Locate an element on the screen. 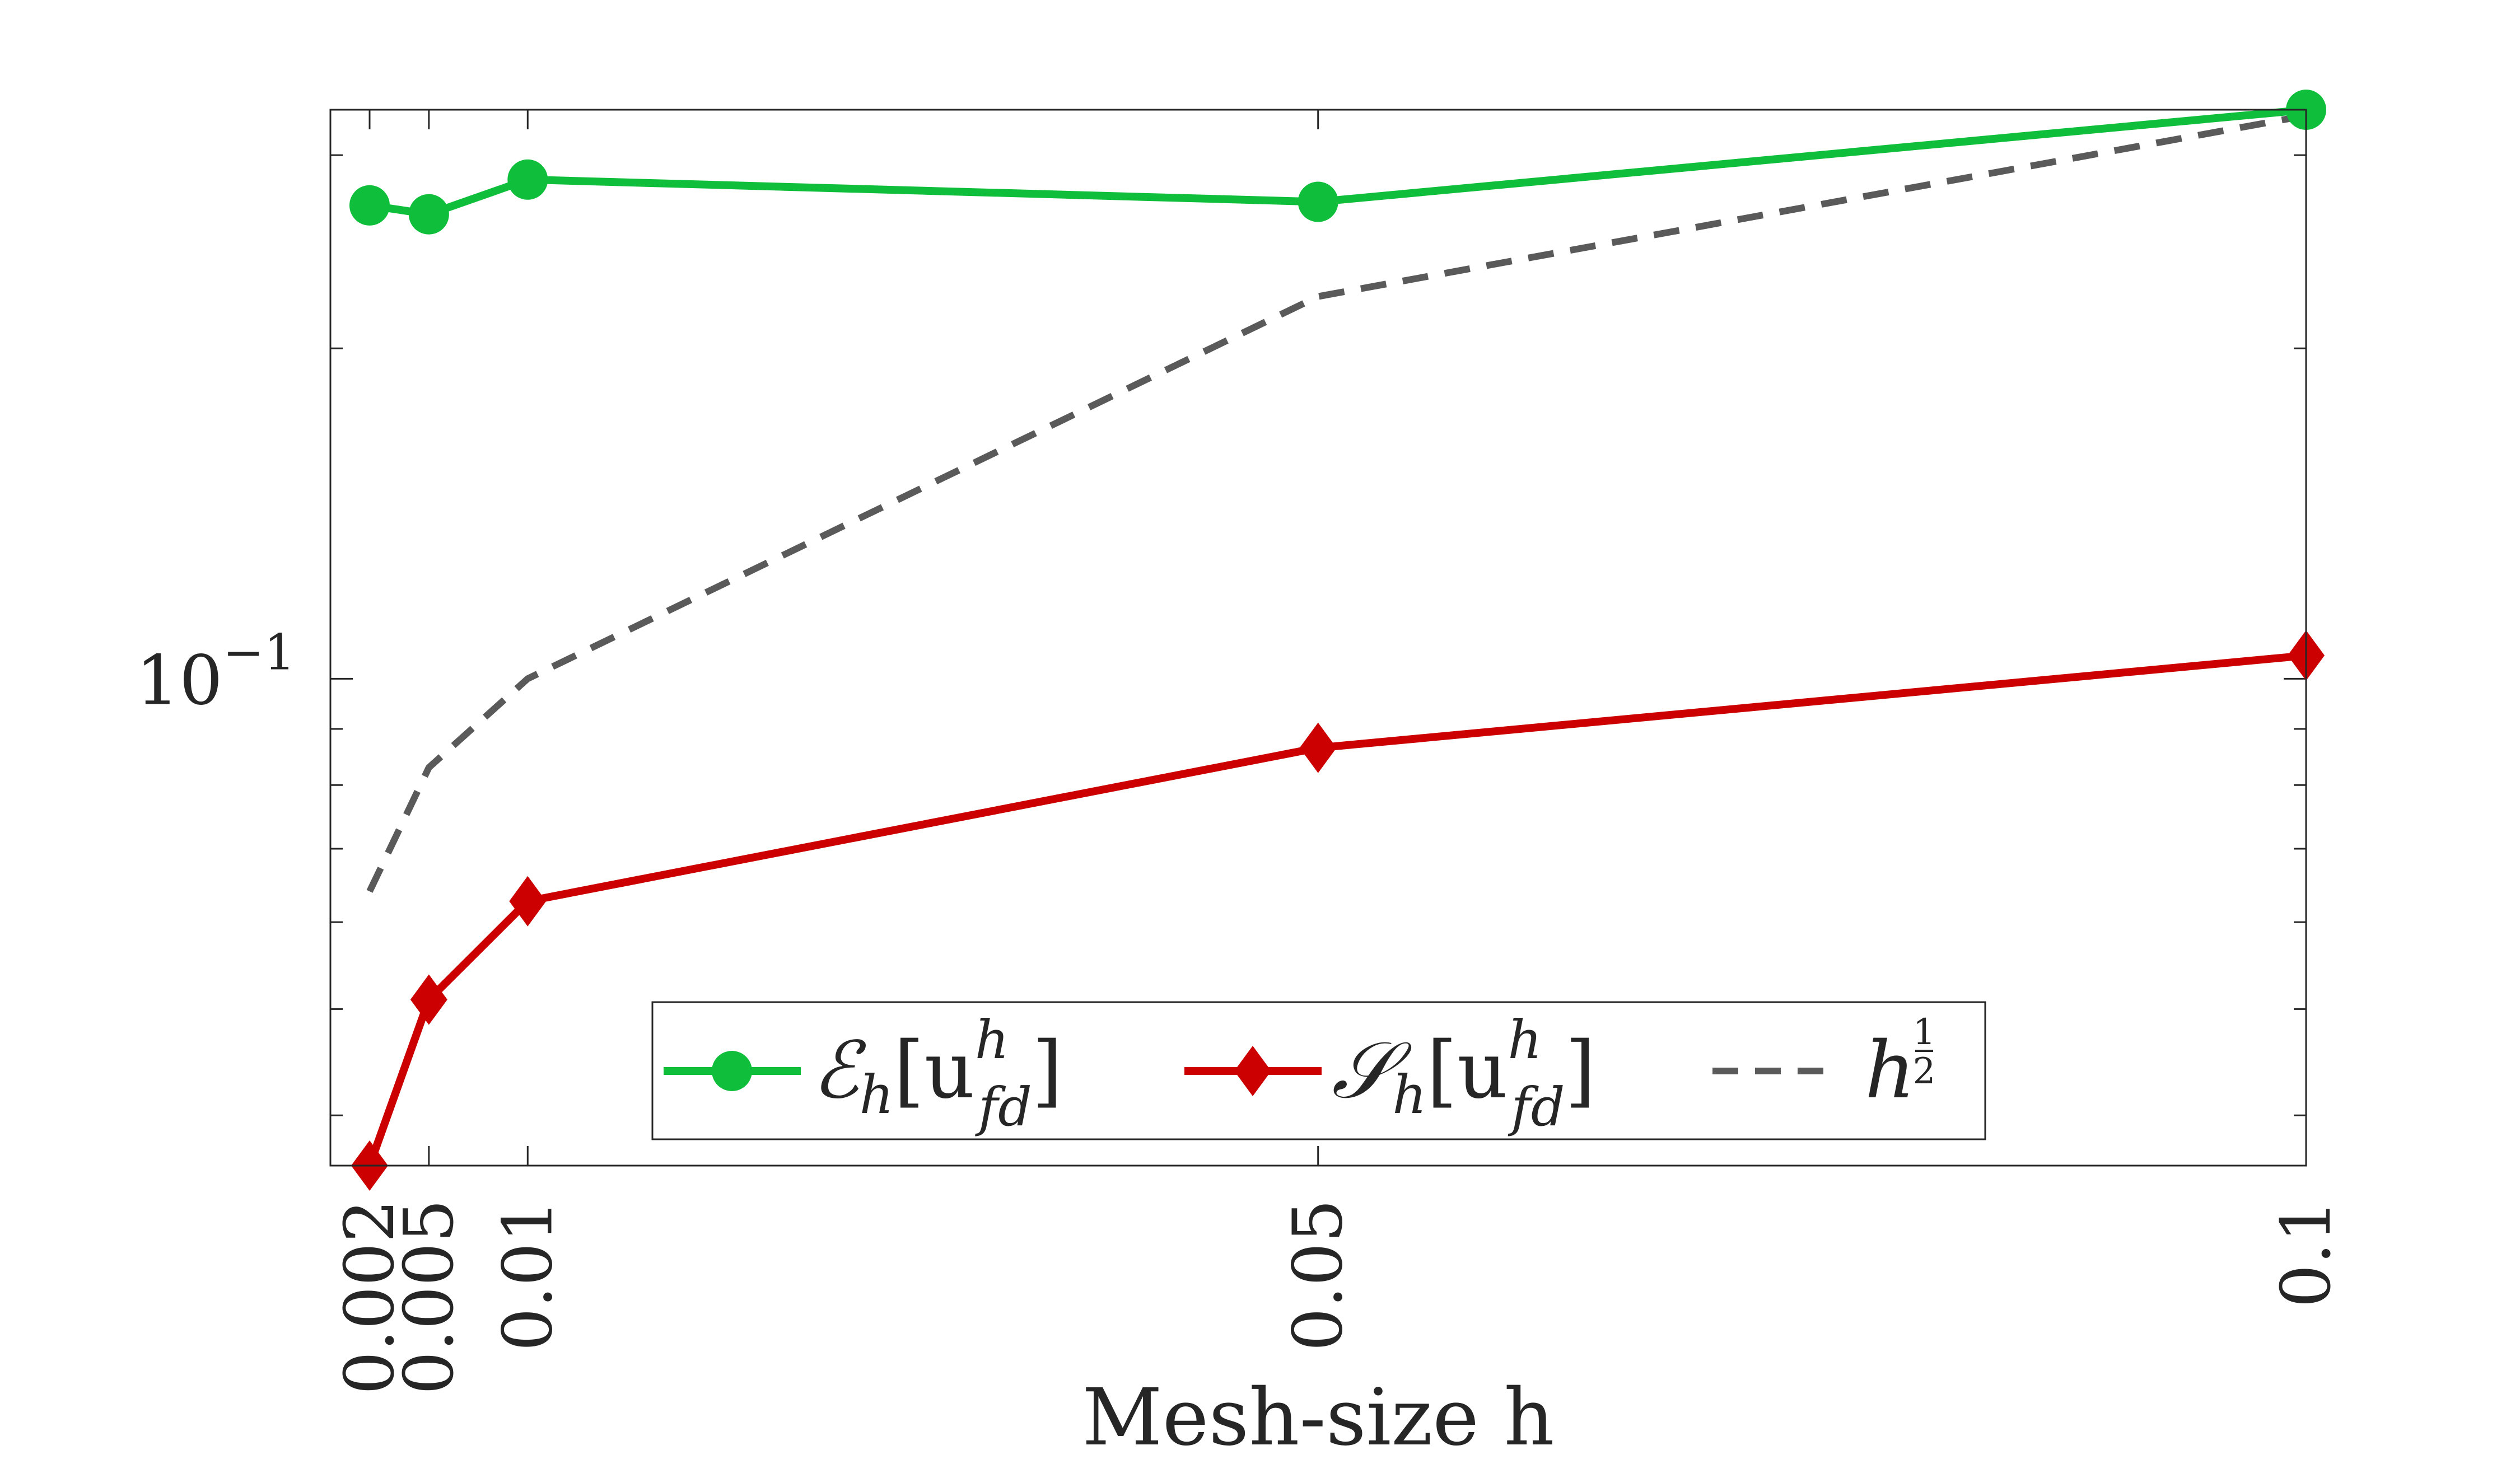 The height and width of the screenshot is (1464, 2520). x-tick-label: 0.05 is located at coordinates (1318, 1275).